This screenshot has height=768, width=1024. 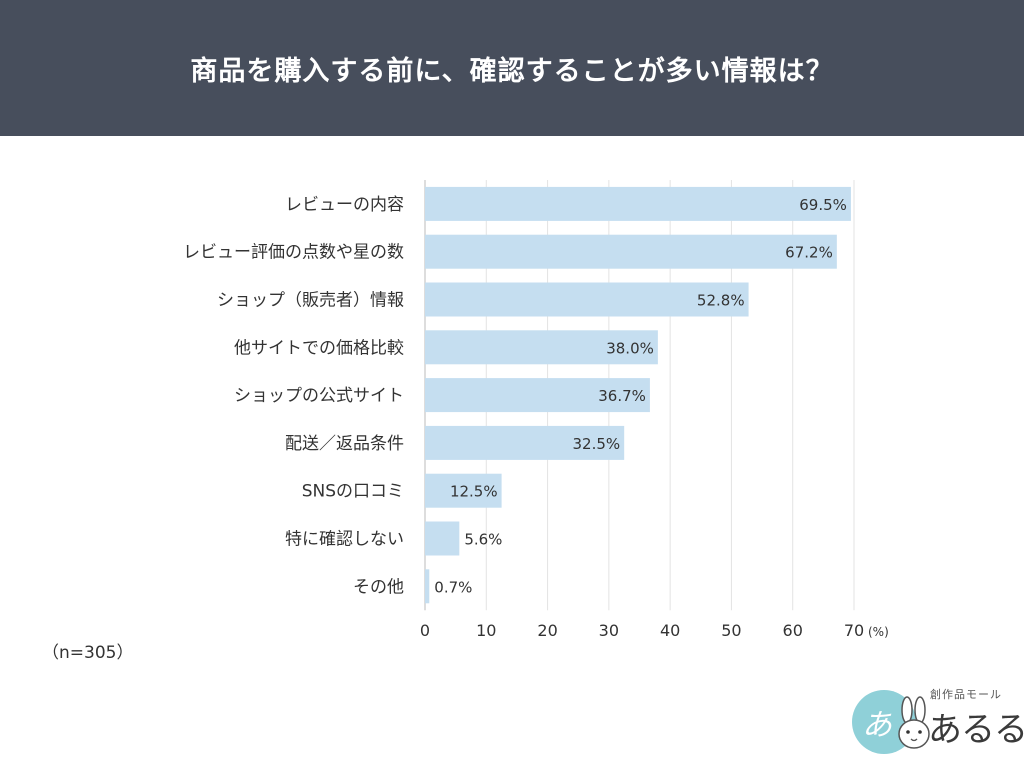 I want to click on data-label: 12.5%, so click(x=474, y=492).